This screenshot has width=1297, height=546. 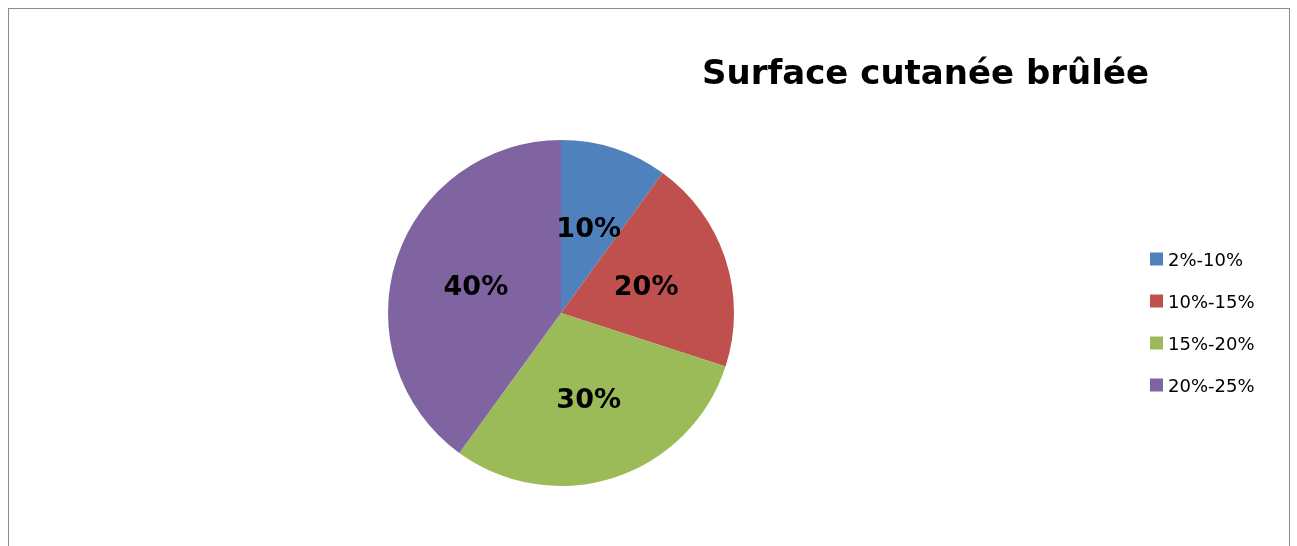 What do you see at coordinates (476, 285) in the screenshot?
I see `data-label: 40%` at bounding box center [476, 285].